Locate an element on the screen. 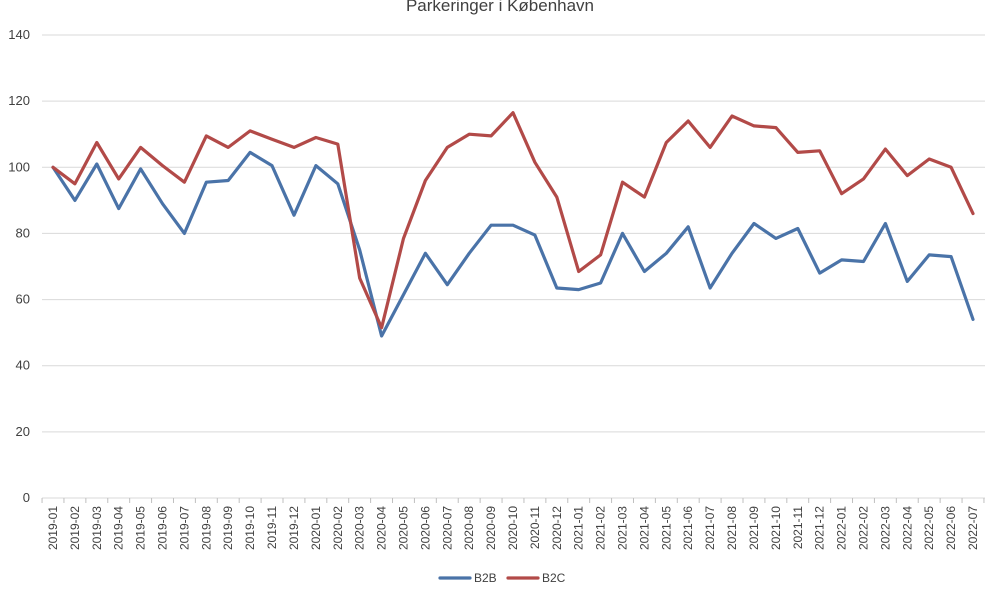 The height and width of the screenshot is (600, 1000). y-tick-label: 40 is located at coordinates (23, 365).